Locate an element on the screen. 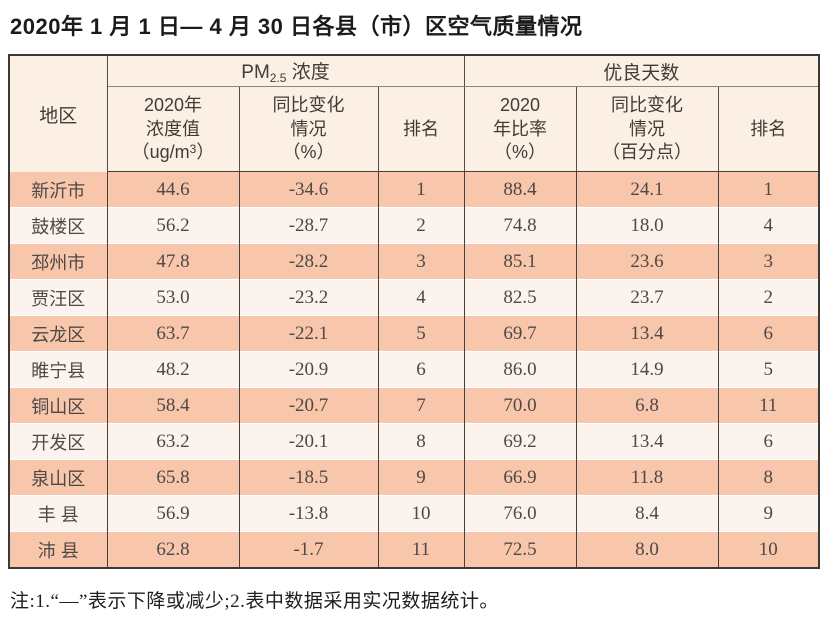 The image size is (825, 620). pm25-label-prefix: PM is located at coordinates (255, 73).